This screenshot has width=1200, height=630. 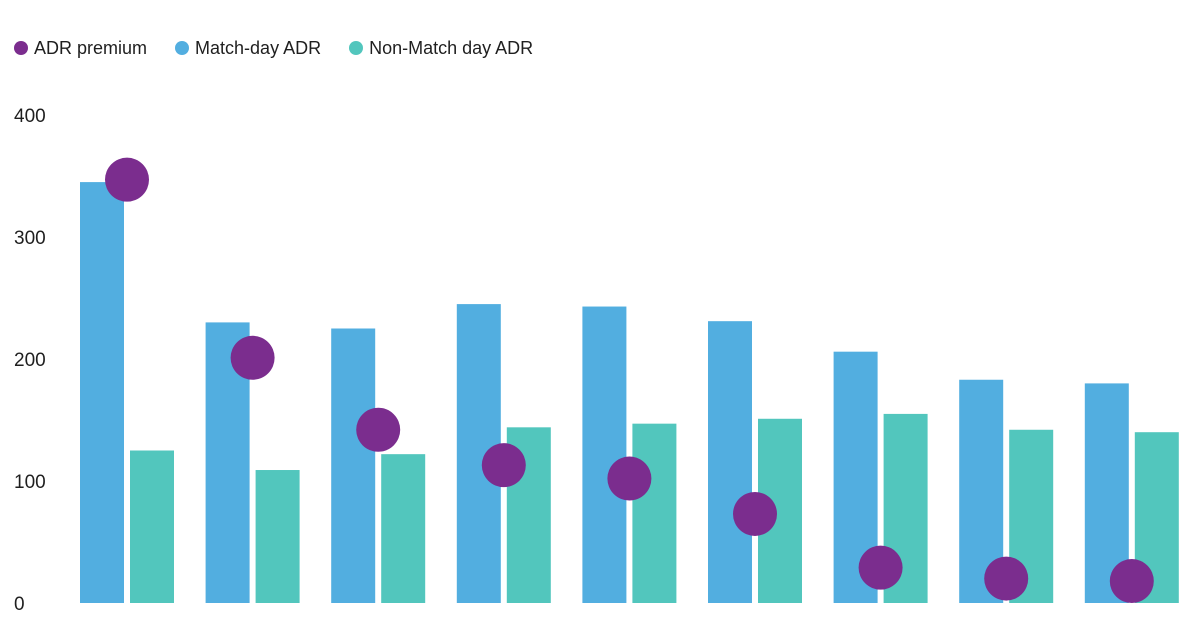 I want to click on legend-label-adr-premium: ADR premium, so click(x=91, y=47).